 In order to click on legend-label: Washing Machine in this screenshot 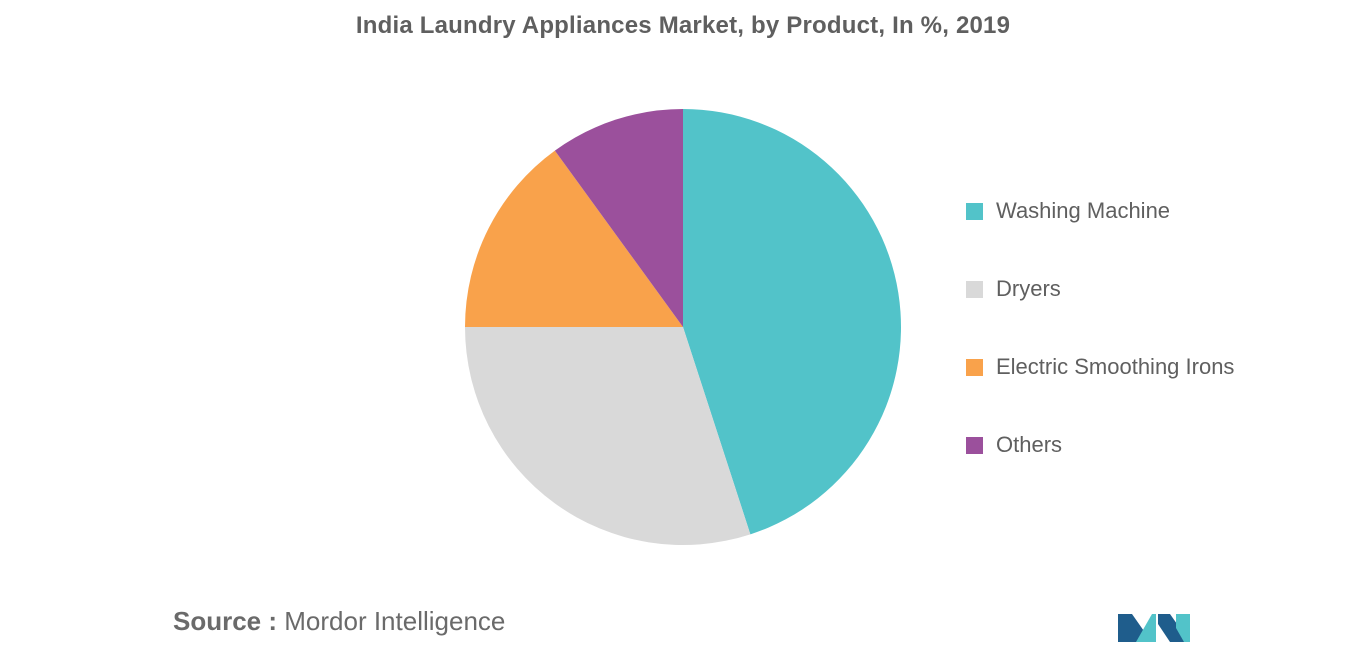, I will do `click(1083, 210)`.